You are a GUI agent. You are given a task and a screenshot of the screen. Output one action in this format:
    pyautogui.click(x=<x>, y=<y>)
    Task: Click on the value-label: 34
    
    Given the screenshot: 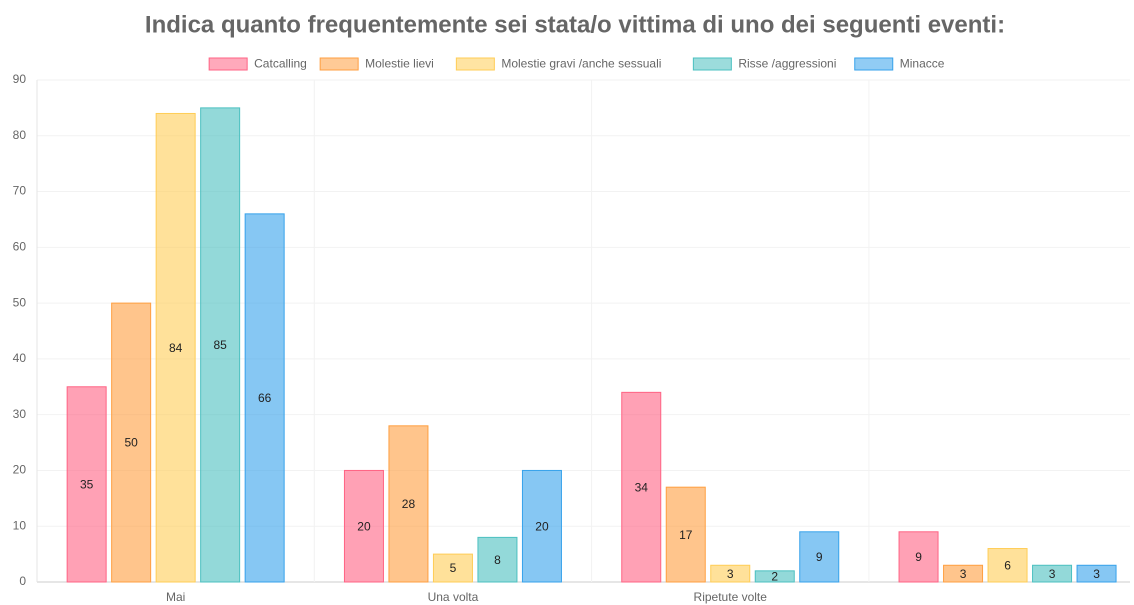 What is the action you would take?
    pyautogui.click(x=642, y=487)
    